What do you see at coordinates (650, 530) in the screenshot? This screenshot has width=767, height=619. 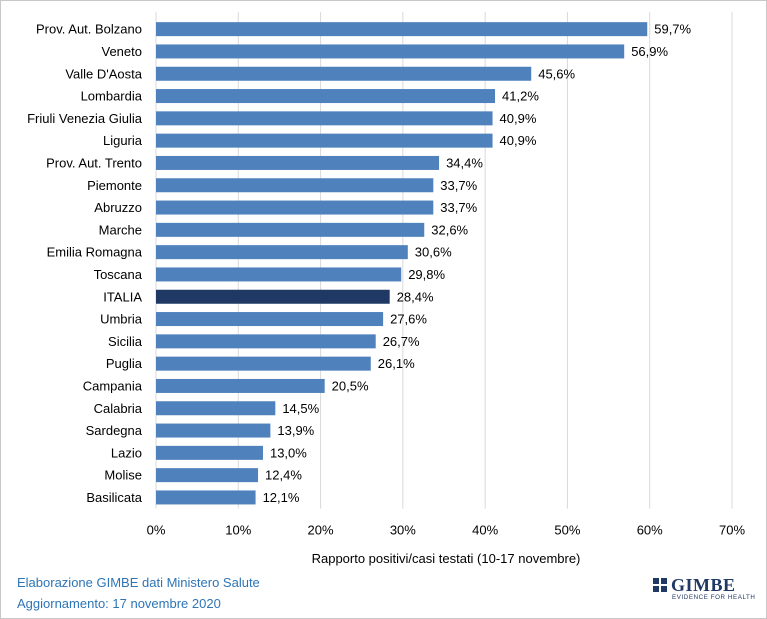 I see `x-tick-label: 60%` at bounding box center [650, 530].